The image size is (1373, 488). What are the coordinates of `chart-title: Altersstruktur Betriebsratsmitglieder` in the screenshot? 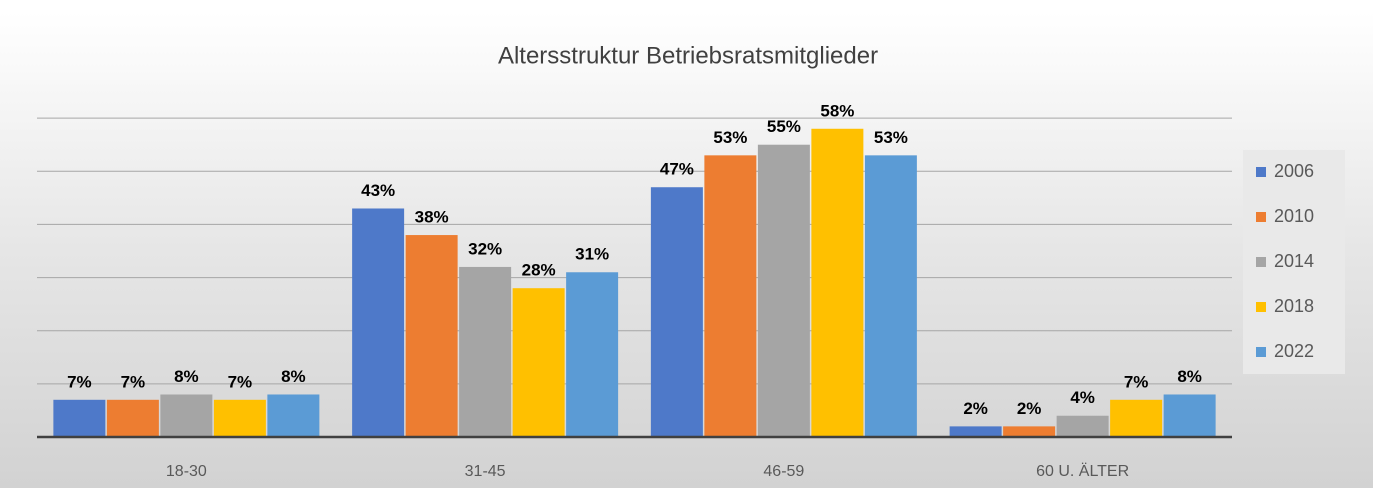 It's located at (688, 55).